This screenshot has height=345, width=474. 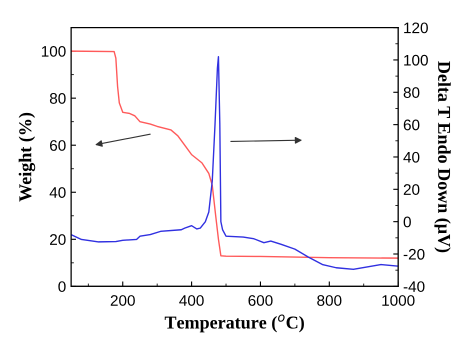 I want to click on y2-tick-label: 40, so click(x=411, y=157).